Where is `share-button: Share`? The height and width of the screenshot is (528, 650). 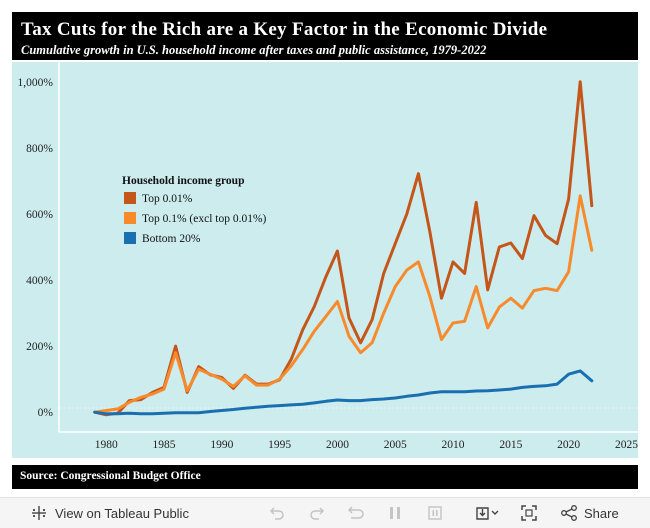
share-button: Share is located at coordinates (589, 513).